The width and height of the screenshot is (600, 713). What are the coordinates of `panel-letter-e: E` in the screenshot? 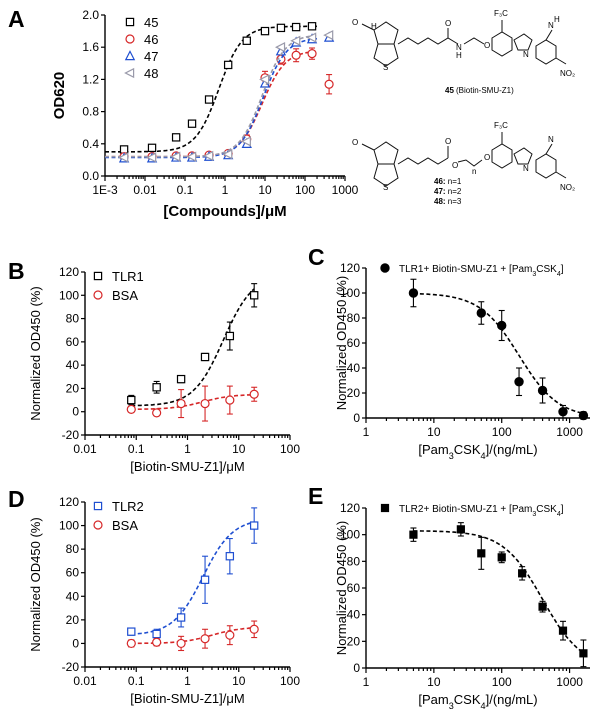 It's located at (315, 496).